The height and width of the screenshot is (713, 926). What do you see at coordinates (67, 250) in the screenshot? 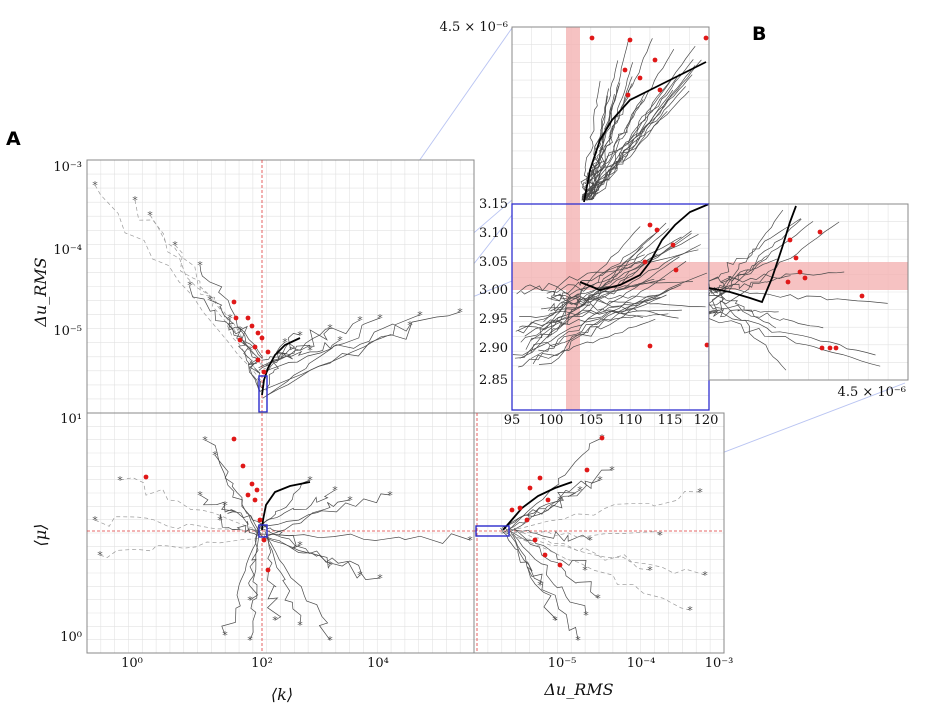
I see `du-y-tick-label-2: 10⁻⁴` at bounding box center [67, 250].